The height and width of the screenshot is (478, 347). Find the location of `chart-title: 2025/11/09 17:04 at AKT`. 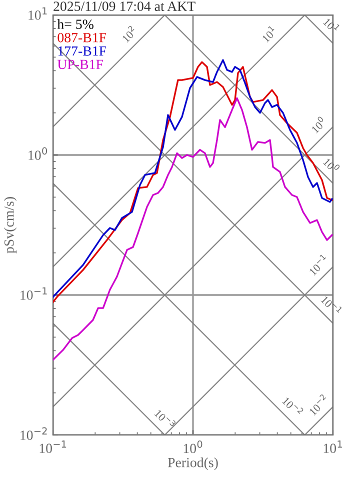

chart-title: 2025/11/09 17:04 at AKT is located at coordinates (125, 7).